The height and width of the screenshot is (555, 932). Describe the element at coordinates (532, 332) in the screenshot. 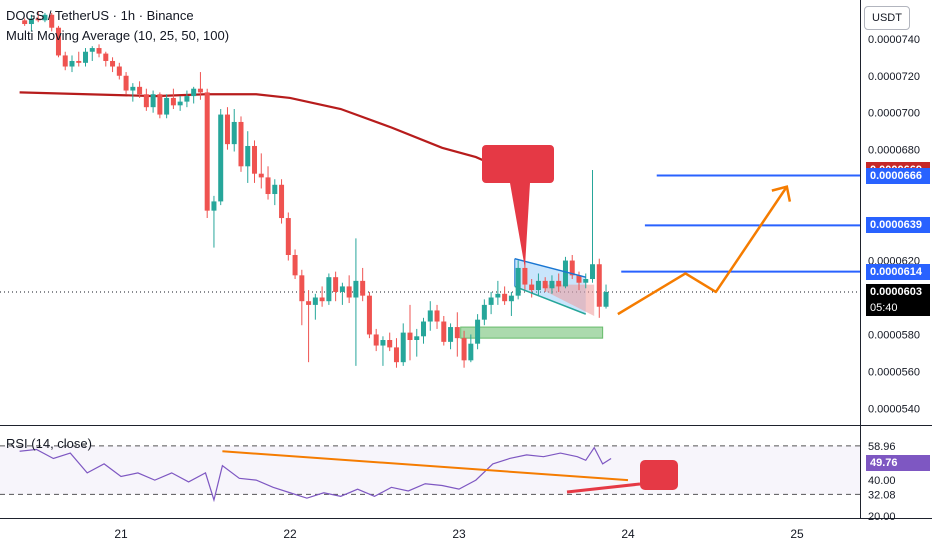

I see `support-area-zone` at that location.